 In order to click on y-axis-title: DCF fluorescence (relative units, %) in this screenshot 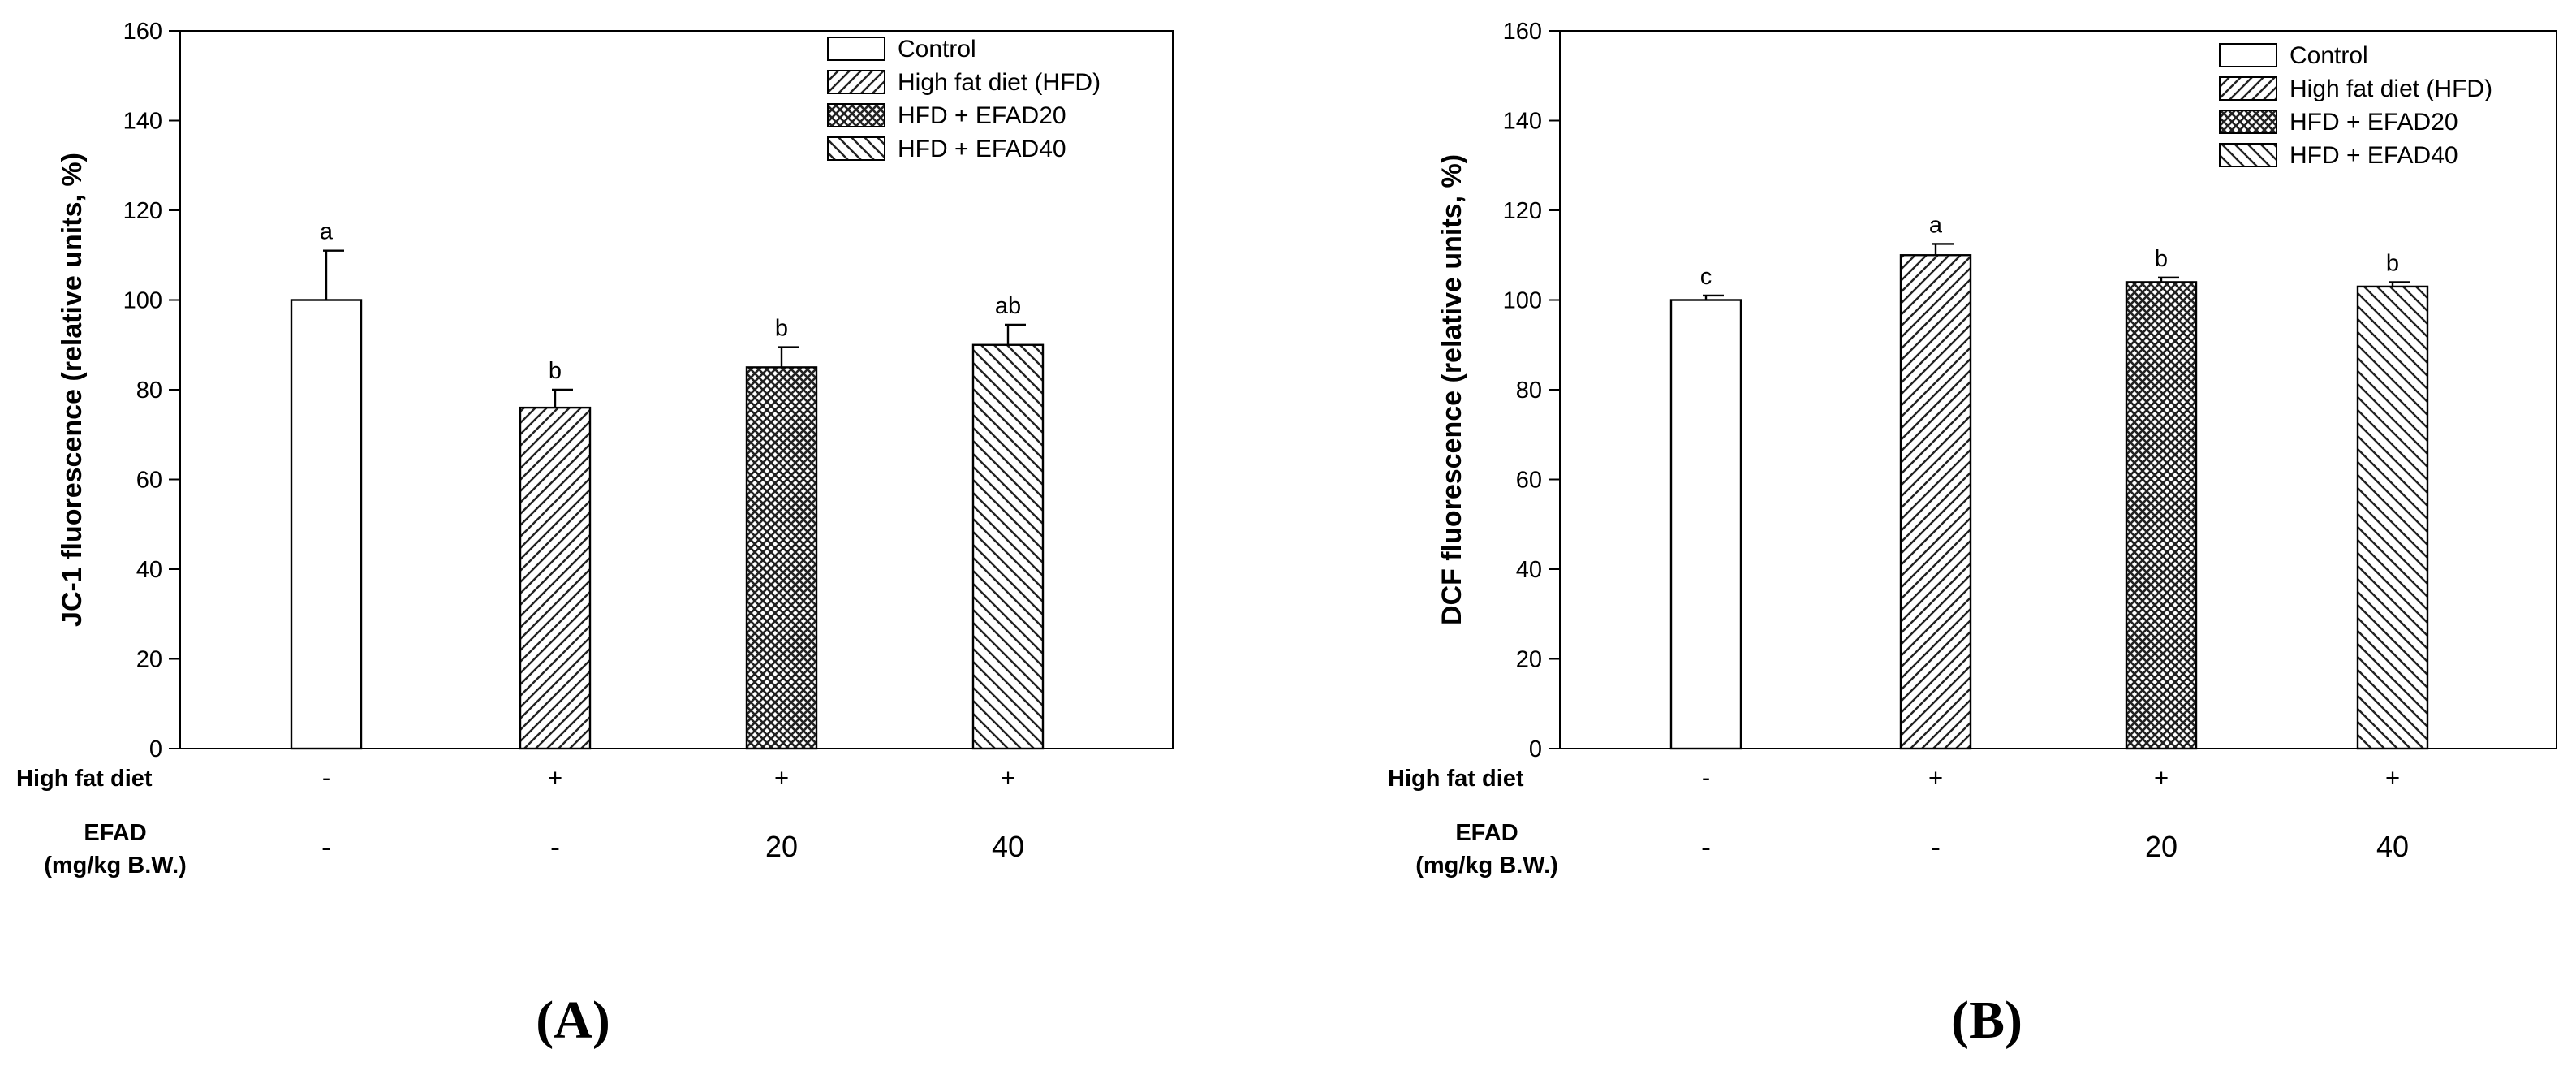, I will do `click(1452, 389)`.